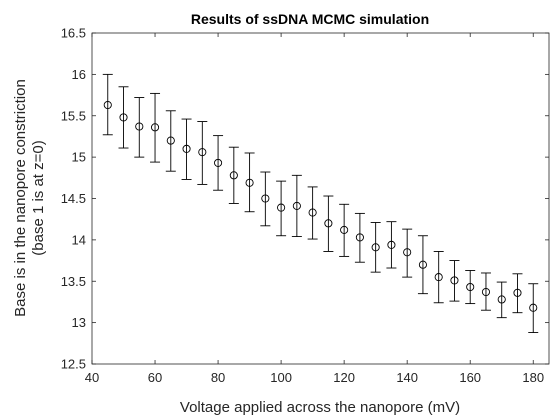 This screenshot has height=420, width=560. Describe the element at coordinates (73, 33) in the screenshot. I see `y-tick-label: 16.5` at that location.